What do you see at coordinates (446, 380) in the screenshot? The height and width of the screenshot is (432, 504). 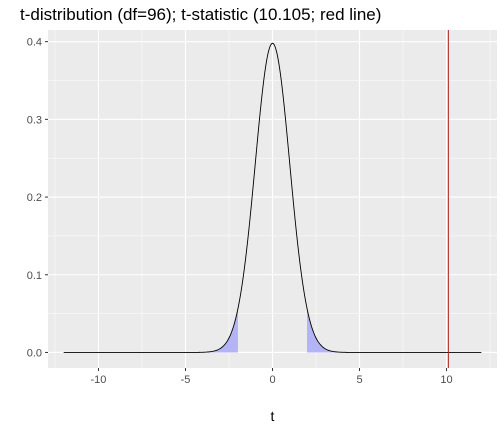 I see `x-tick-label: 10` at bounding box center [446, 380].